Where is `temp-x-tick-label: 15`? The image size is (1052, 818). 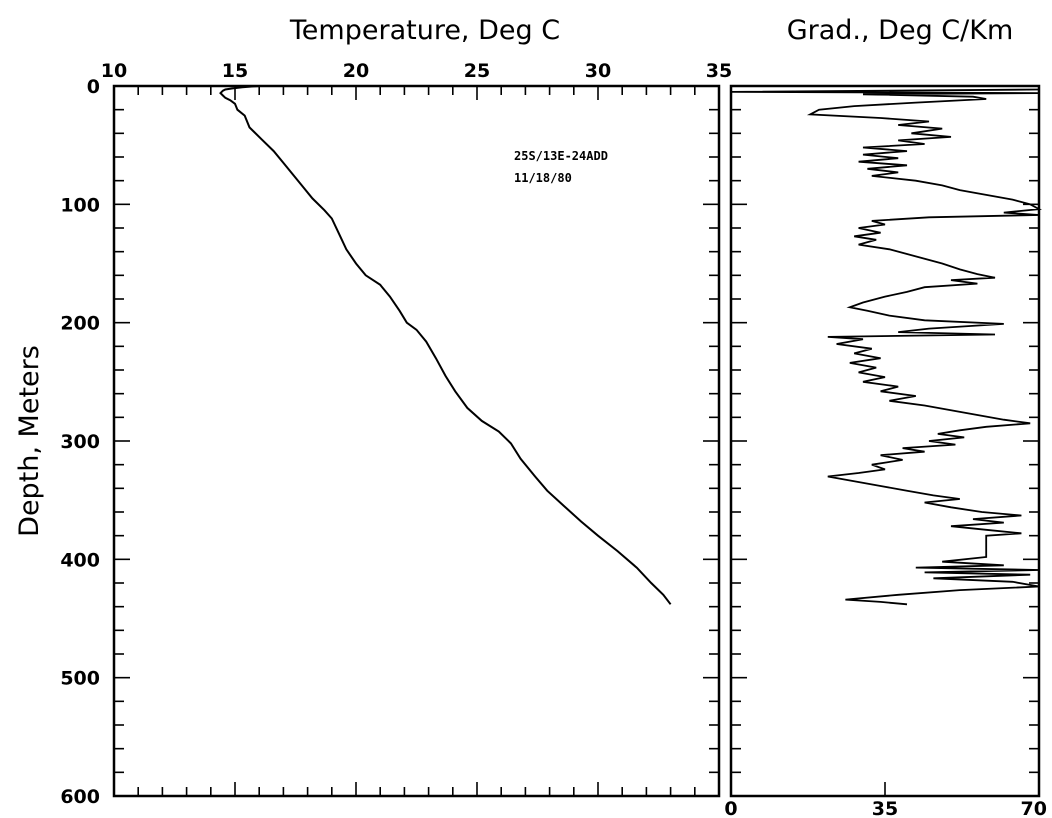 temp-x-tick-label: 15 is located at coordinates (235, 71).